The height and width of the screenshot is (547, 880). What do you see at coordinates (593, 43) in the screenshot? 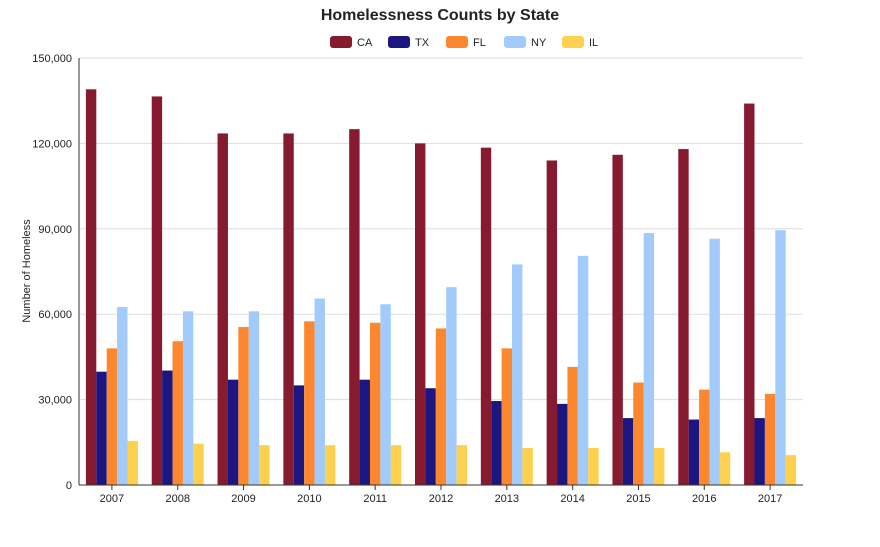
I see `legend-label: IL` at bounding box center [593, 43].